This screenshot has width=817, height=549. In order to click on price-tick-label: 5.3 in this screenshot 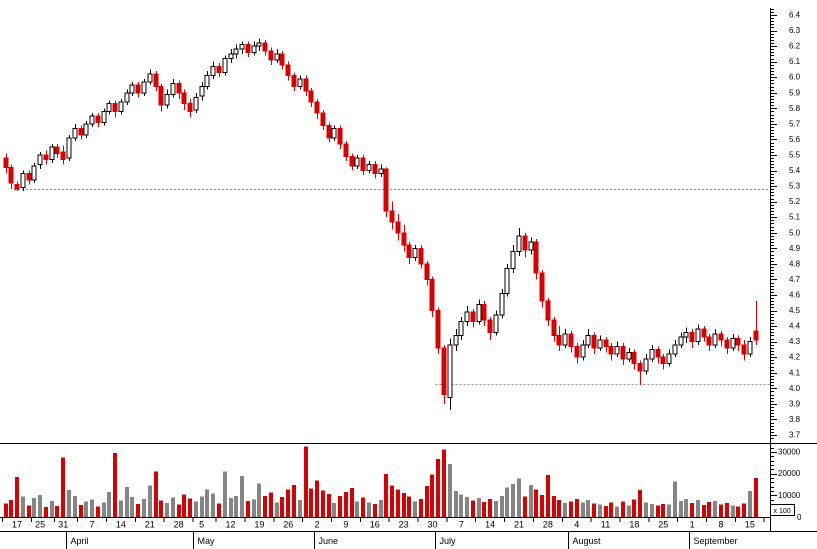, I will do `click(795, 186)`.